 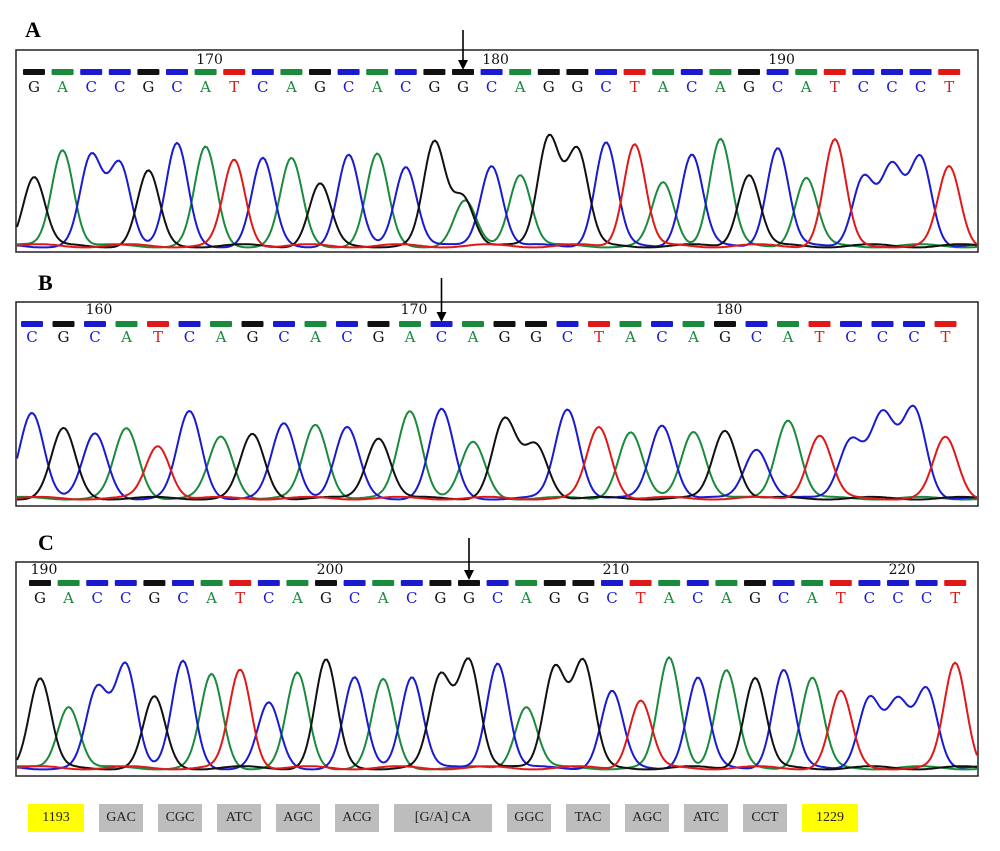 What do you see at coordinates (180, 818) in the screenshot?
I see `codon-box: CGC` at bounding box center [180, 818].